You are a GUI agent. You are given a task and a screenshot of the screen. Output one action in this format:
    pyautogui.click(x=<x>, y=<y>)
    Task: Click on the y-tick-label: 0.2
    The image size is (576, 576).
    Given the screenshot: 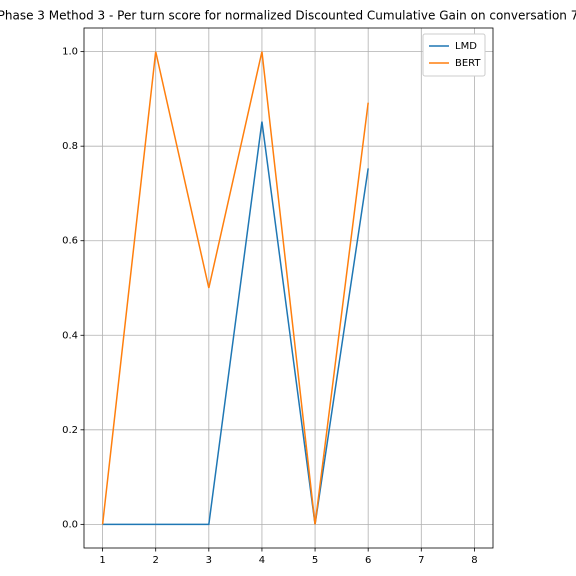 What is the action you would take?
    pyautogui.click(x=70, y=430)
    